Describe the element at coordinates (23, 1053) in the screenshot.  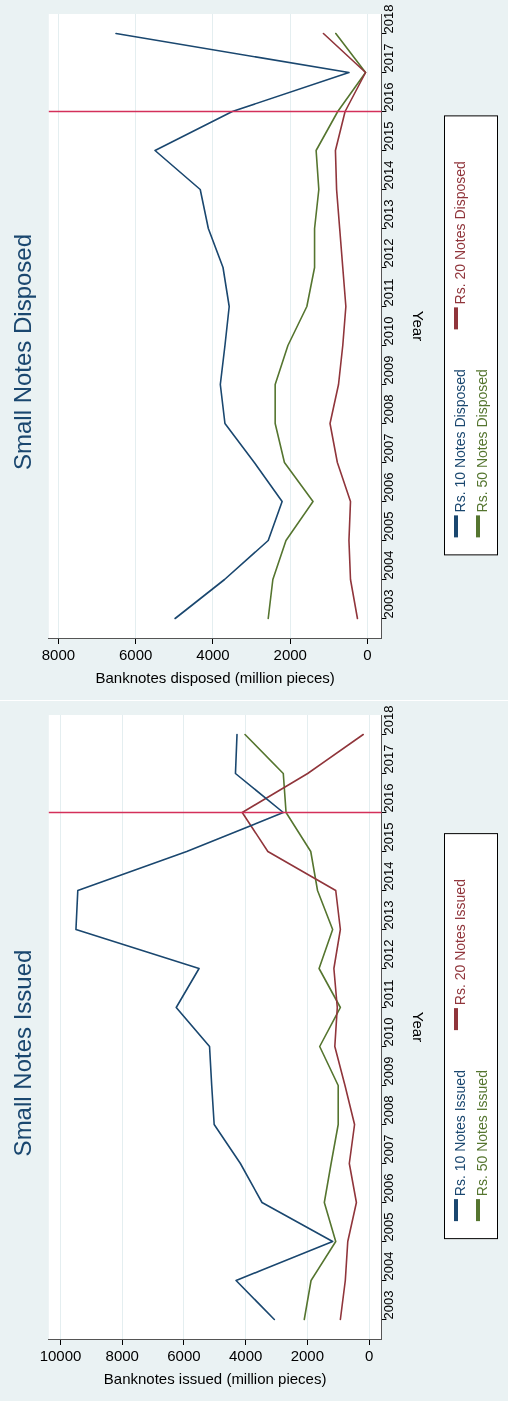
I see `text: Small Notes Issued` at that location.